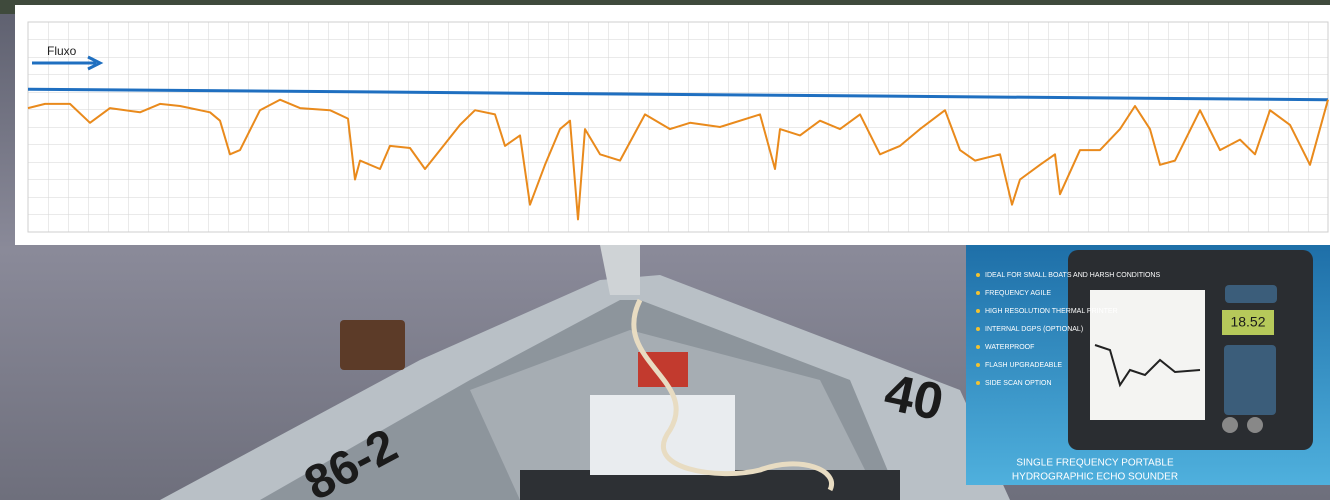 This screenshot has width=1330, height=500. What do you see at coordinates (1051, 311) in the screenshot?
I see `feature-text: HIGH RESOLUTION THERMAL PRINTER` at bounding box center [1051, 311].